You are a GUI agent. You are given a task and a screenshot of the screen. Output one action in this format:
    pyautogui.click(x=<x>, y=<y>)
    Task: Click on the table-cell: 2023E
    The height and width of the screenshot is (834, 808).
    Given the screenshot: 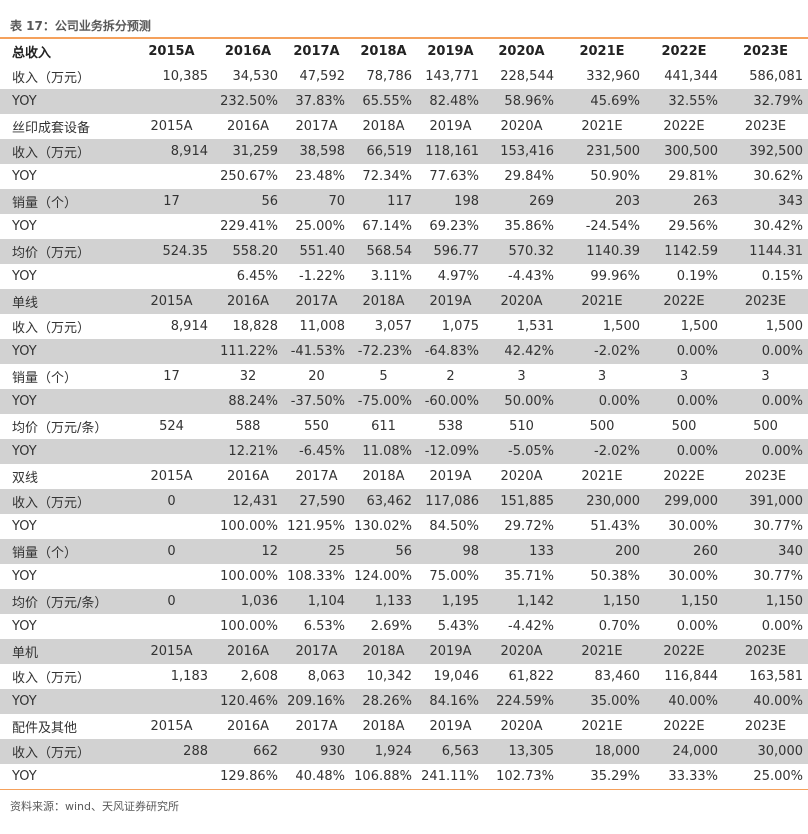 What is the action you would take?
    pyautogui.click(x=765, y=651)
    